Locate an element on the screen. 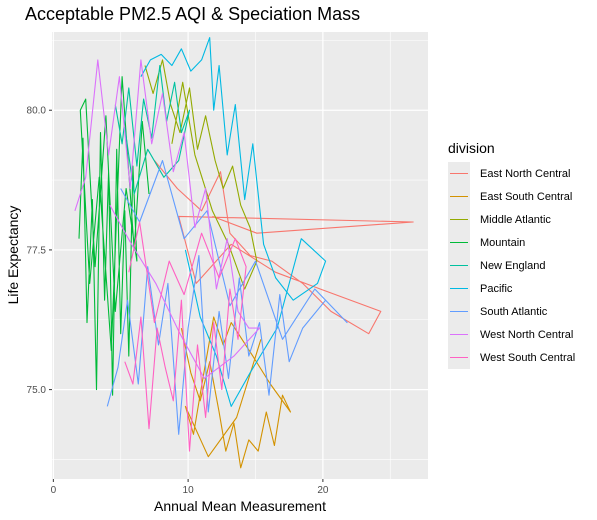 The height and width of the screenshot is (520, 597). legend-label: South Atlantic is located at coordinates (514, 311).